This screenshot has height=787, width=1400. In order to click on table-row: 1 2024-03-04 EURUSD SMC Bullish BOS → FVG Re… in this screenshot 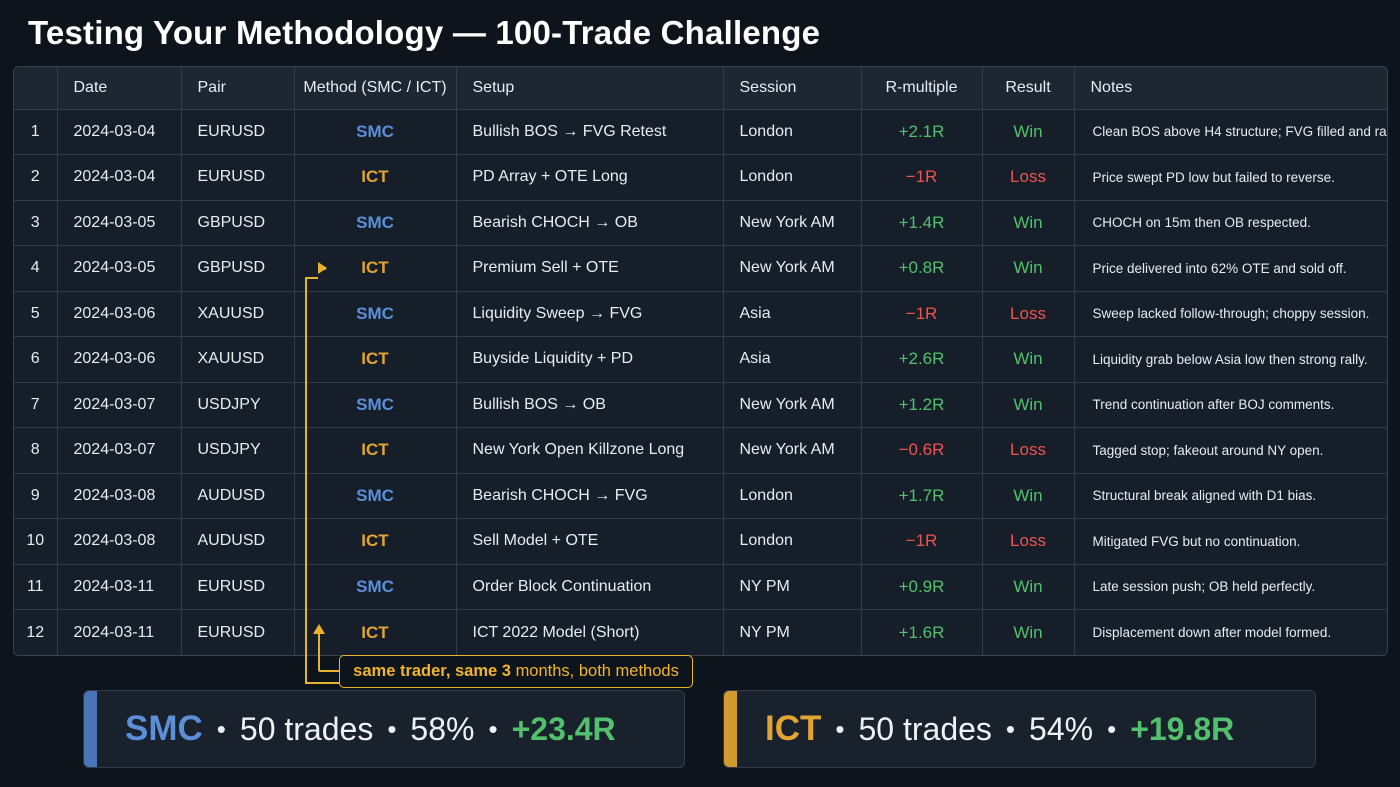, I will do `click(700, 132)`.